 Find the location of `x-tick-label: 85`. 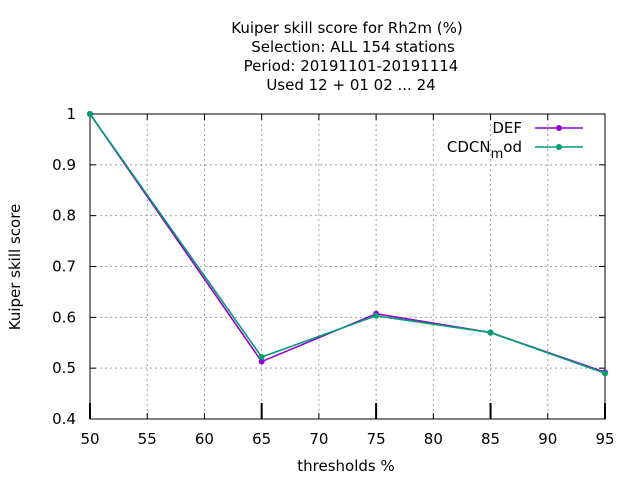

x-tick-label: 85 is located at coordinates (490, 439).